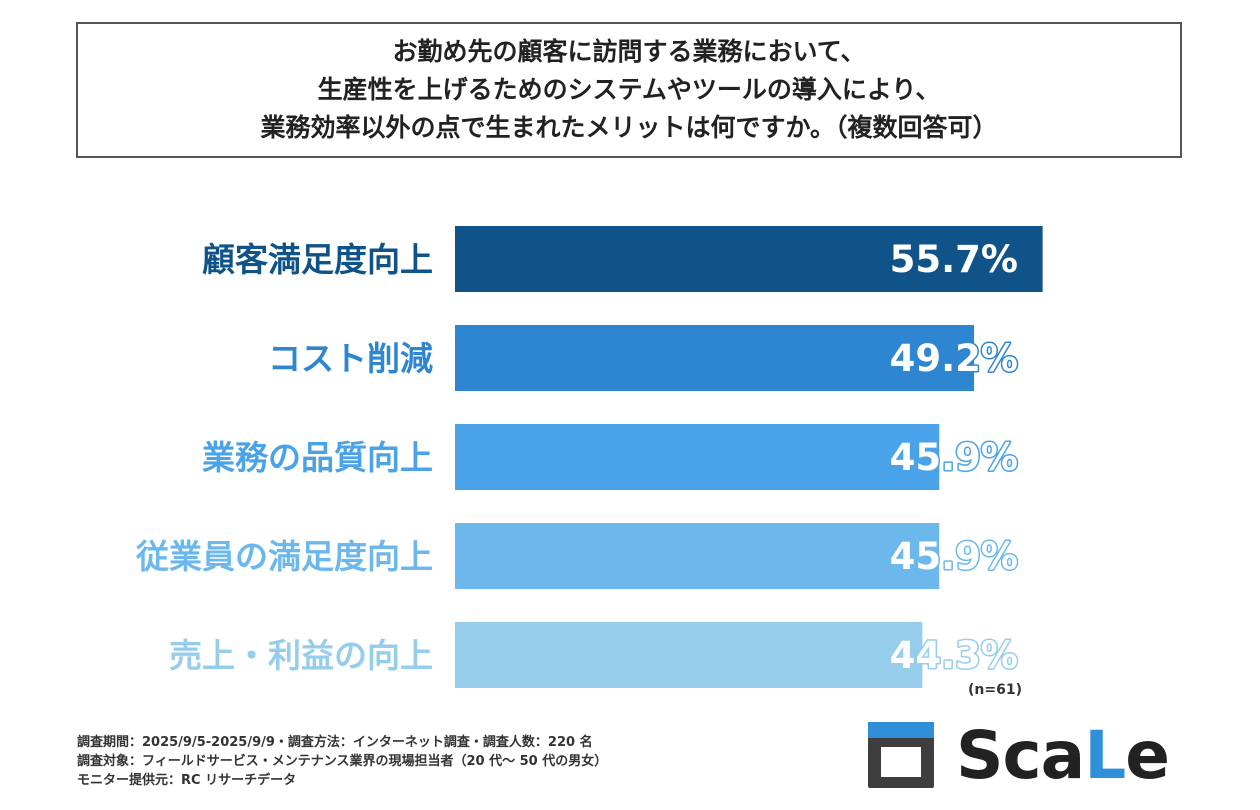  Describe the element at coordinates (284, 556) in the screenshot. I see `category-label-3: 従業員の満足度向上` at that location.